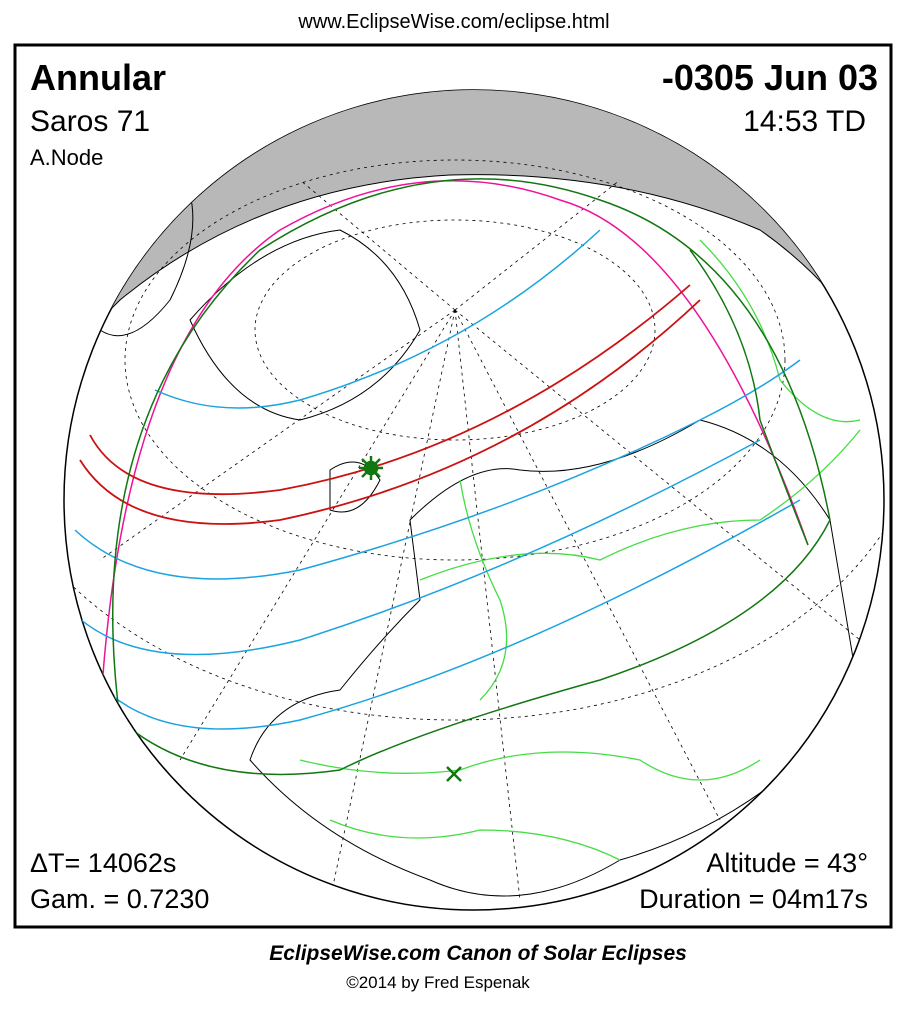 The width and height of the screenshot is (908, 1009). What do you see at coordinates (103, 863) in the screenshot?
I see `delta-t: ΔT= 14062s` at bounding box center [103, 863].